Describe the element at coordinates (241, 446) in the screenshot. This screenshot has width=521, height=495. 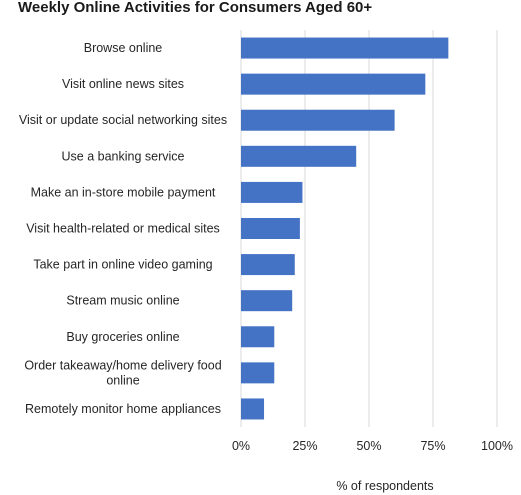
I see `x-tick-label: 0%` at that location.